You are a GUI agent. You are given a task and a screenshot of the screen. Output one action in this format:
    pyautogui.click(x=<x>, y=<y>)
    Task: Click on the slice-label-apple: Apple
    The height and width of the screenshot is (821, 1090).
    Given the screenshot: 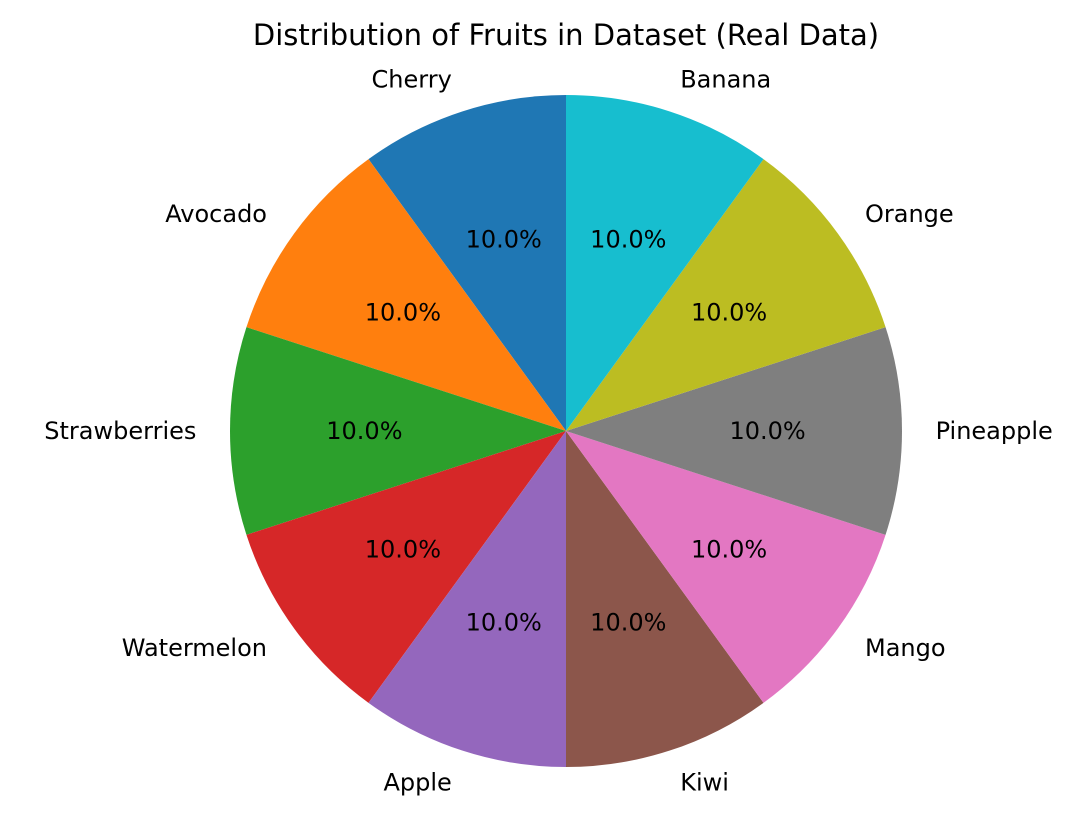 What is the action you would take?
    pyautogui.click(x=417, y=783)
    